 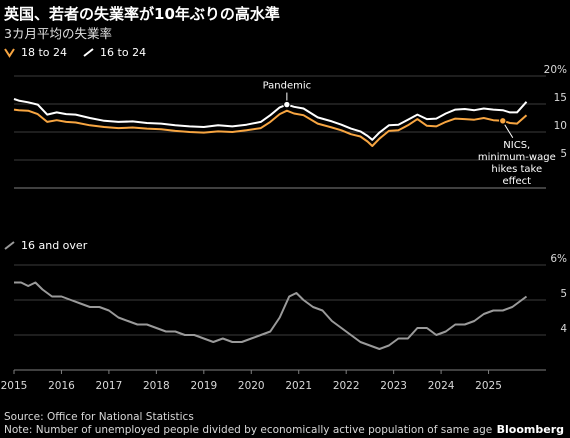 What do you see at coordinates (558, 259) in the screenshot?
I see `y-tick-label-p1-0: 6%` at bounding box center [558, 259].